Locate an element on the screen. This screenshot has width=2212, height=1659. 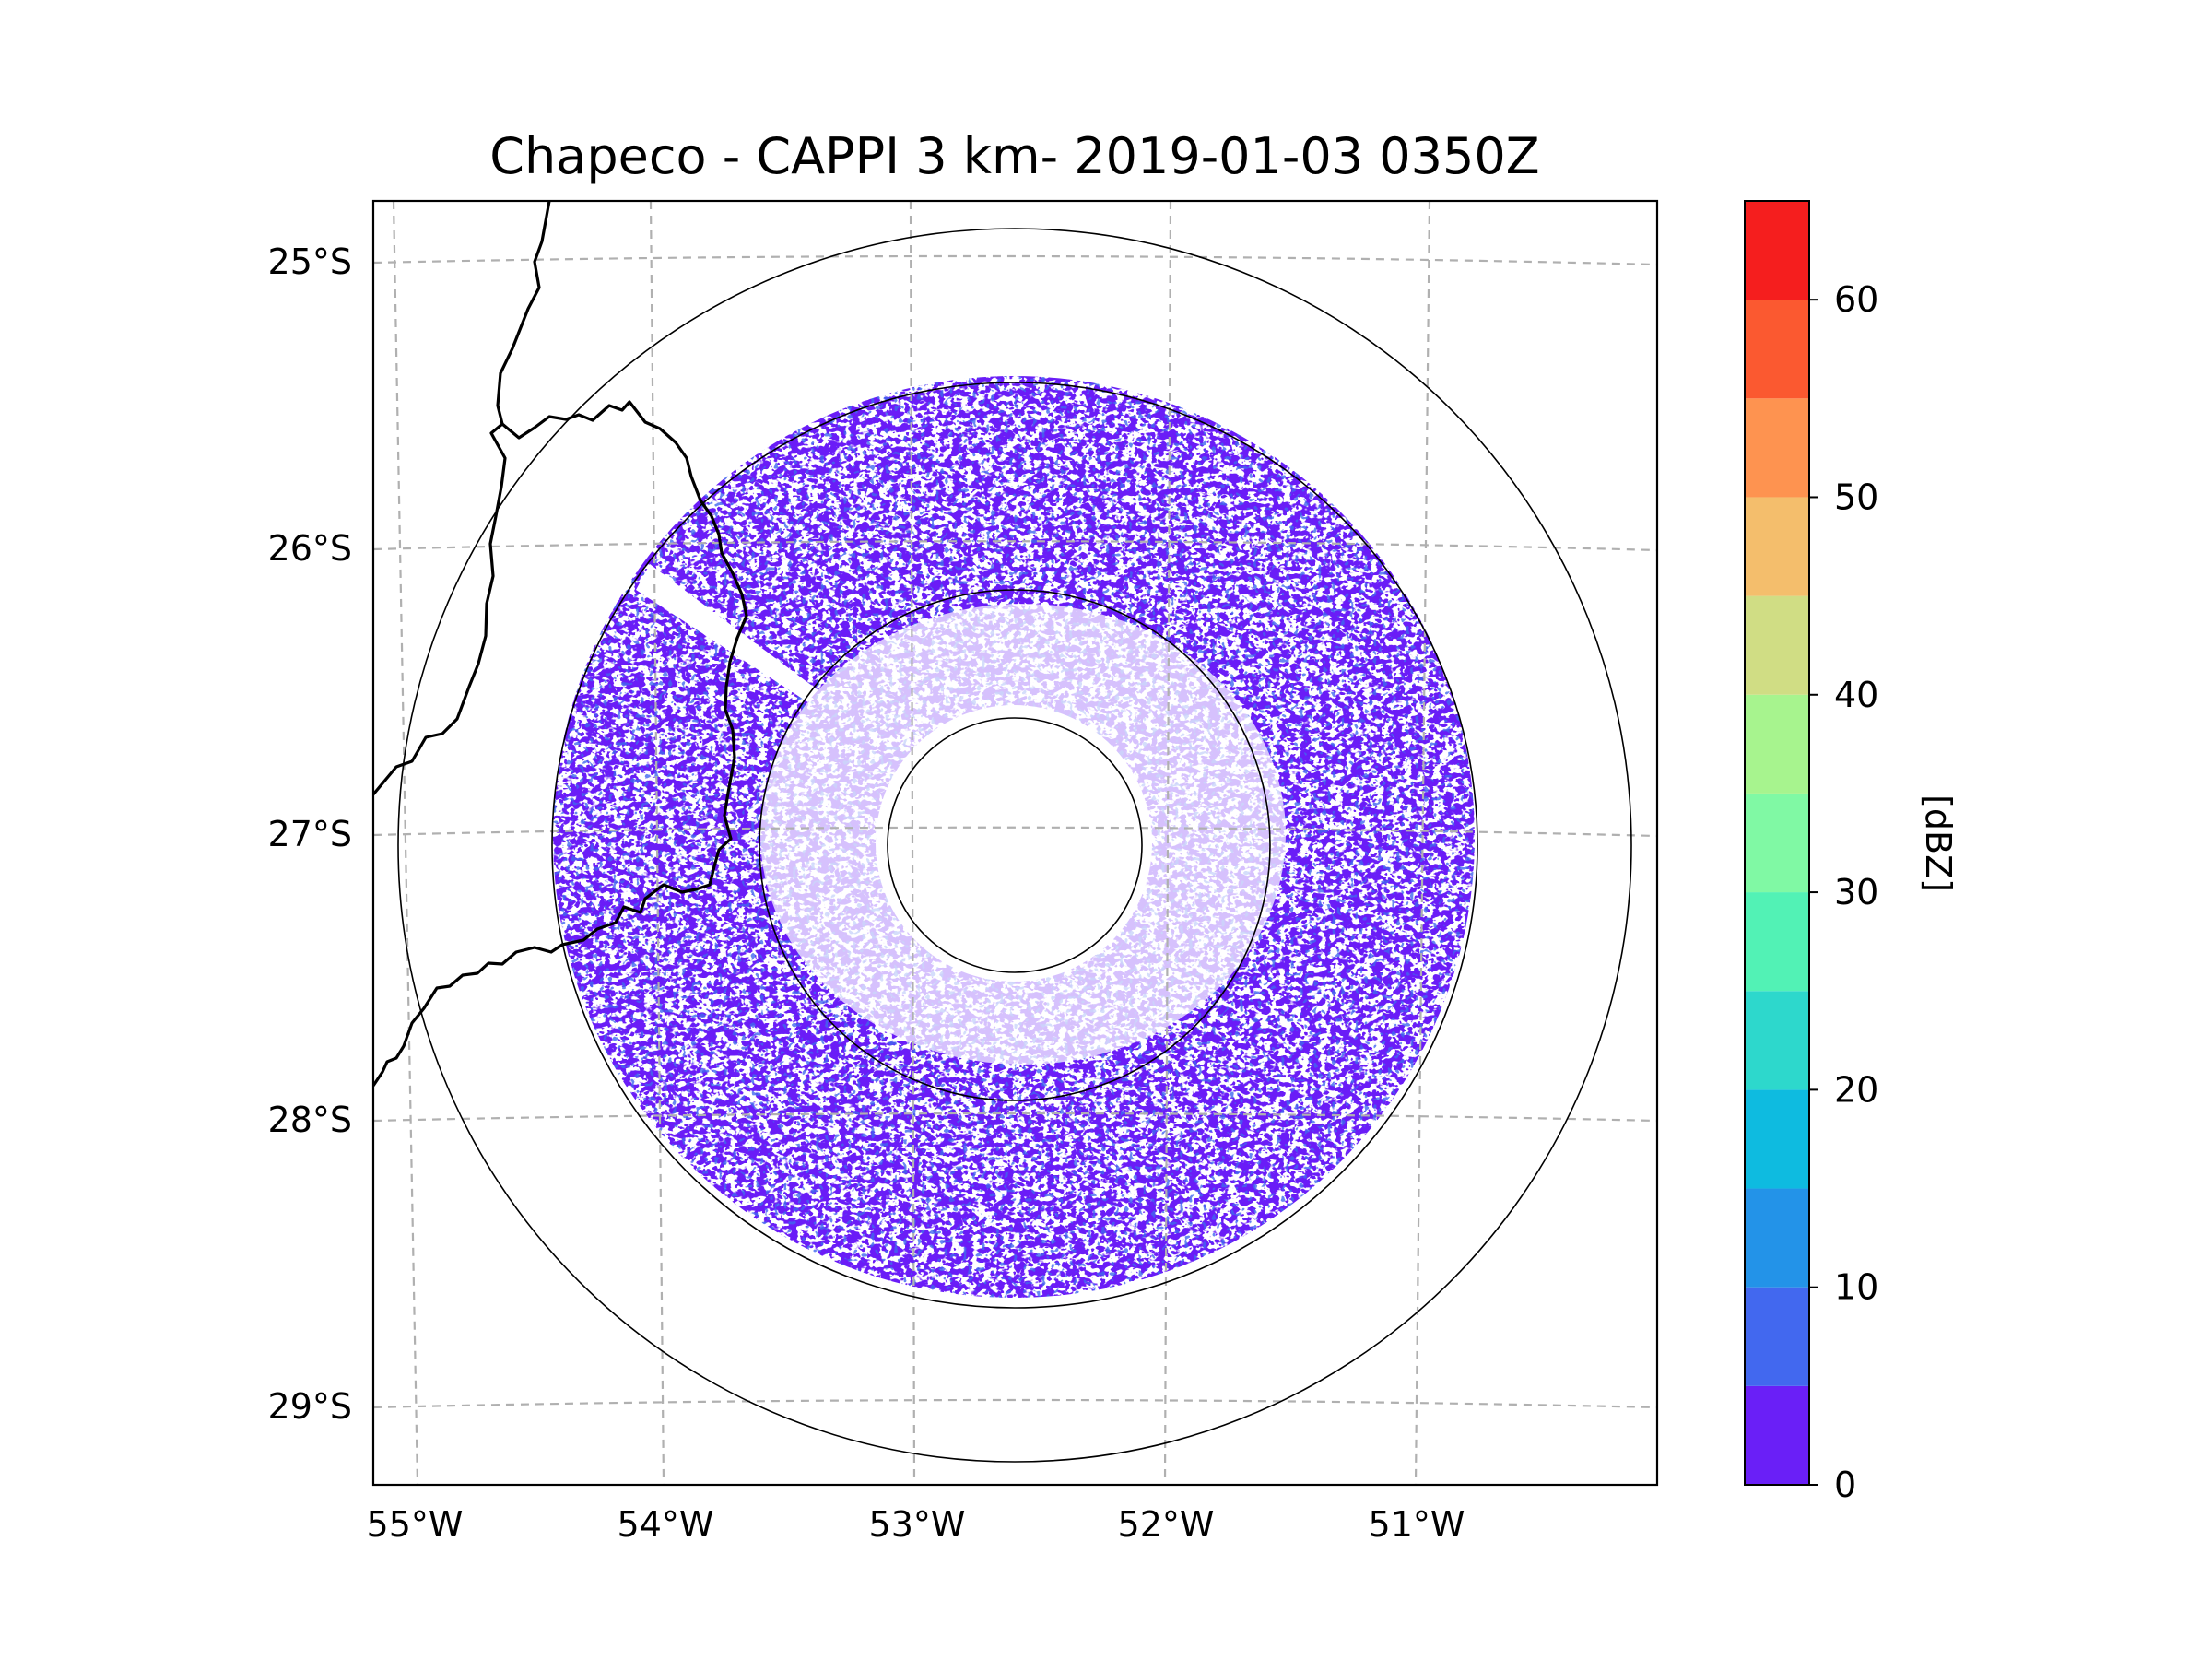
colorbar-tick-label: 60 is located at coordinates (1856, 299).